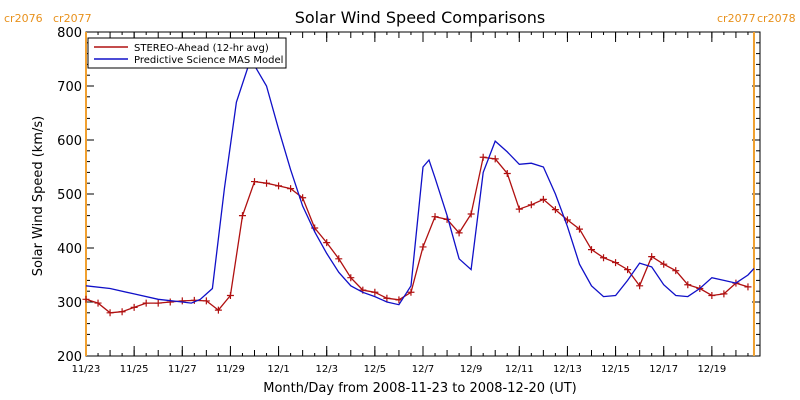 This screenshot has width=800, height=400. I want to click on xtick-label: 12/3, so click(326, 369).